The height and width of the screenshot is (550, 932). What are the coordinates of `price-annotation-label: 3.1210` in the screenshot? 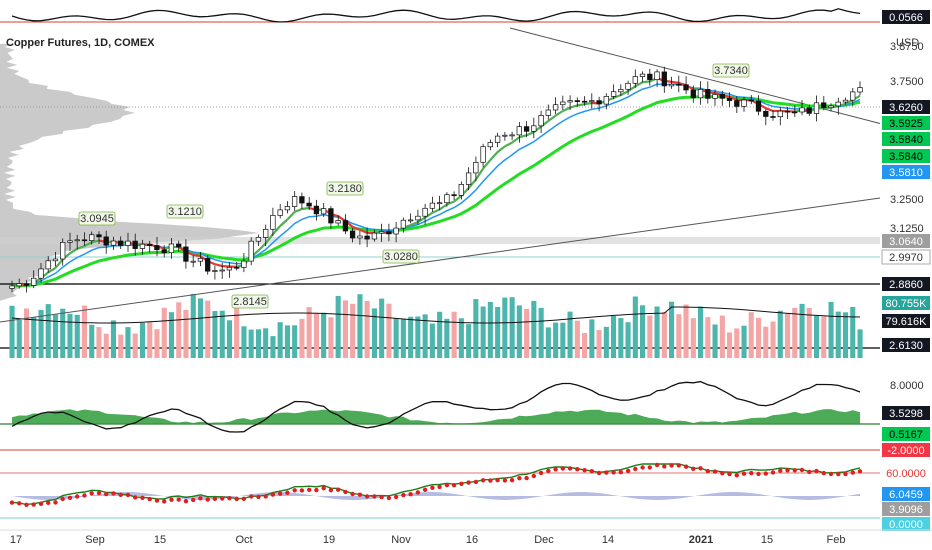 It's located at (185, 212).